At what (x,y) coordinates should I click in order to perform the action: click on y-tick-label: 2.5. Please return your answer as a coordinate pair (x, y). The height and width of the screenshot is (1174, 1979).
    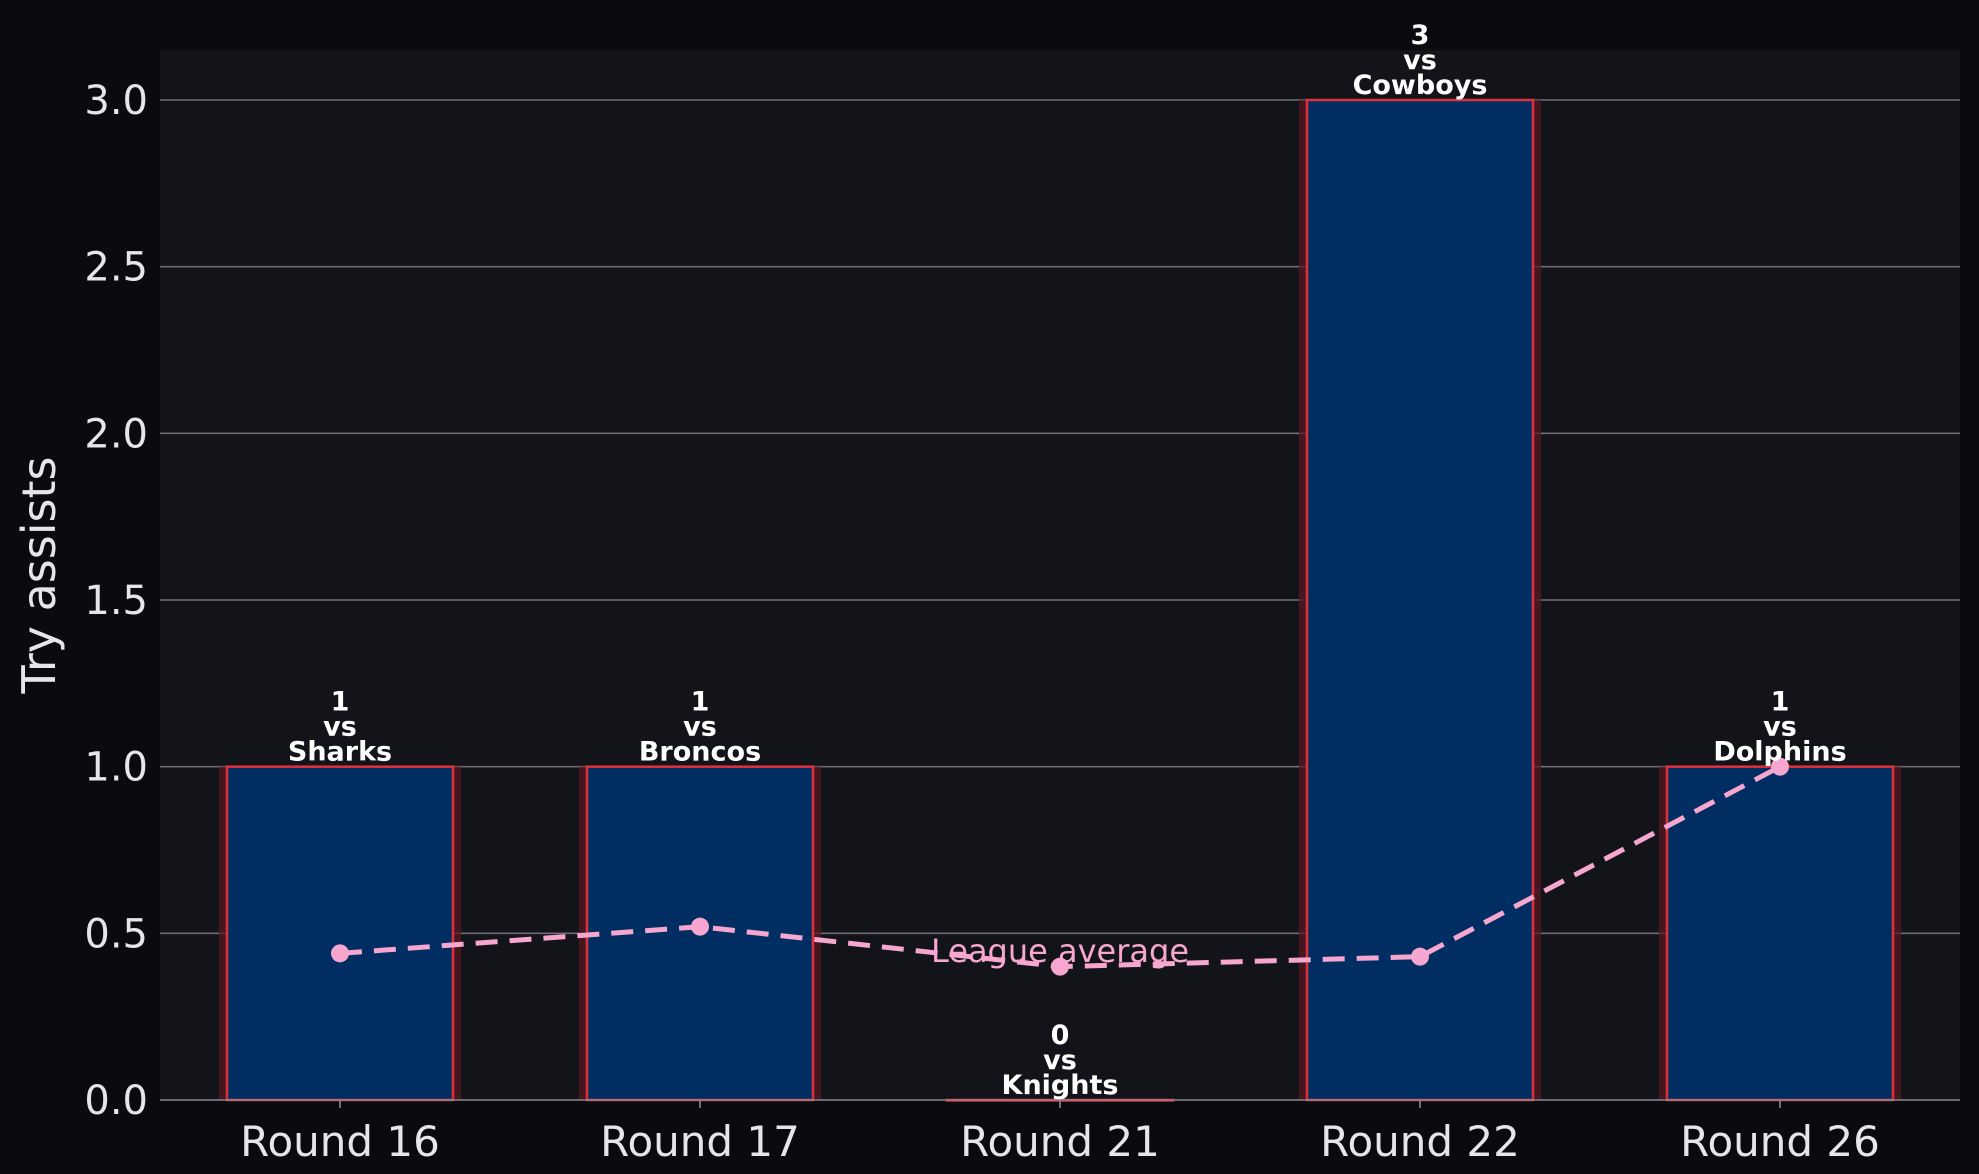
    Looking at the image, I should click on (116, 268).